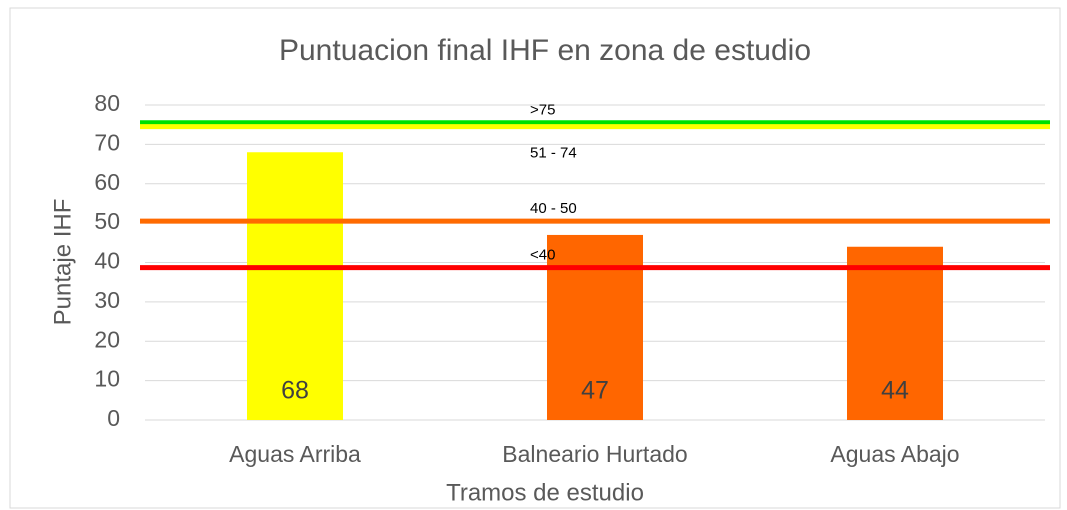 Image resolution: width=1067 pixels, height=510 pixels. What do you see at coordinates (107, 379) in the screenshot?
I see `y-tick-label: 10` at bounding box center [107, 379].